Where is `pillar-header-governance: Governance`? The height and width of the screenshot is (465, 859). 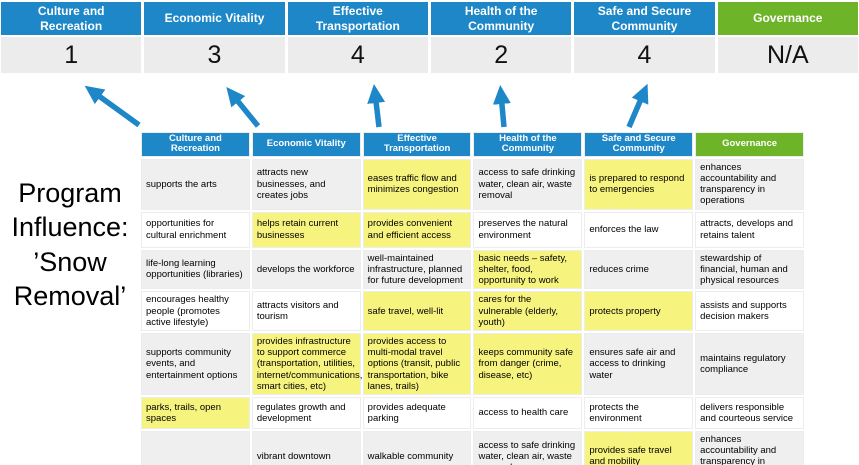
pillar-header-governance: Governance is located at coordinates (787, 18).